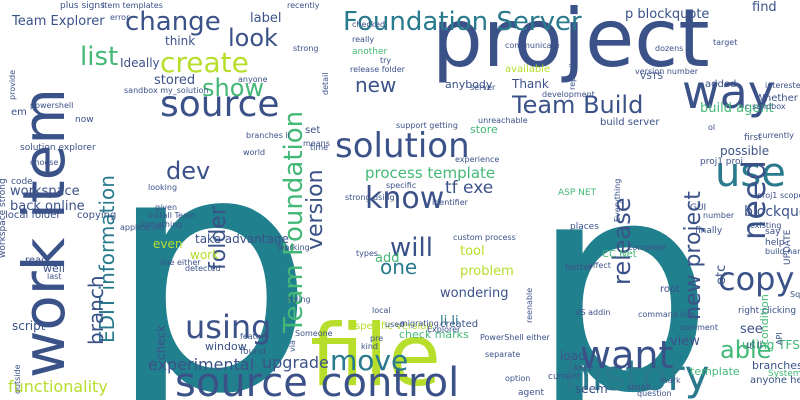  Describe the element at coordinates (369, 52) in the screenshot. I see `word-another-94: another` at that location.